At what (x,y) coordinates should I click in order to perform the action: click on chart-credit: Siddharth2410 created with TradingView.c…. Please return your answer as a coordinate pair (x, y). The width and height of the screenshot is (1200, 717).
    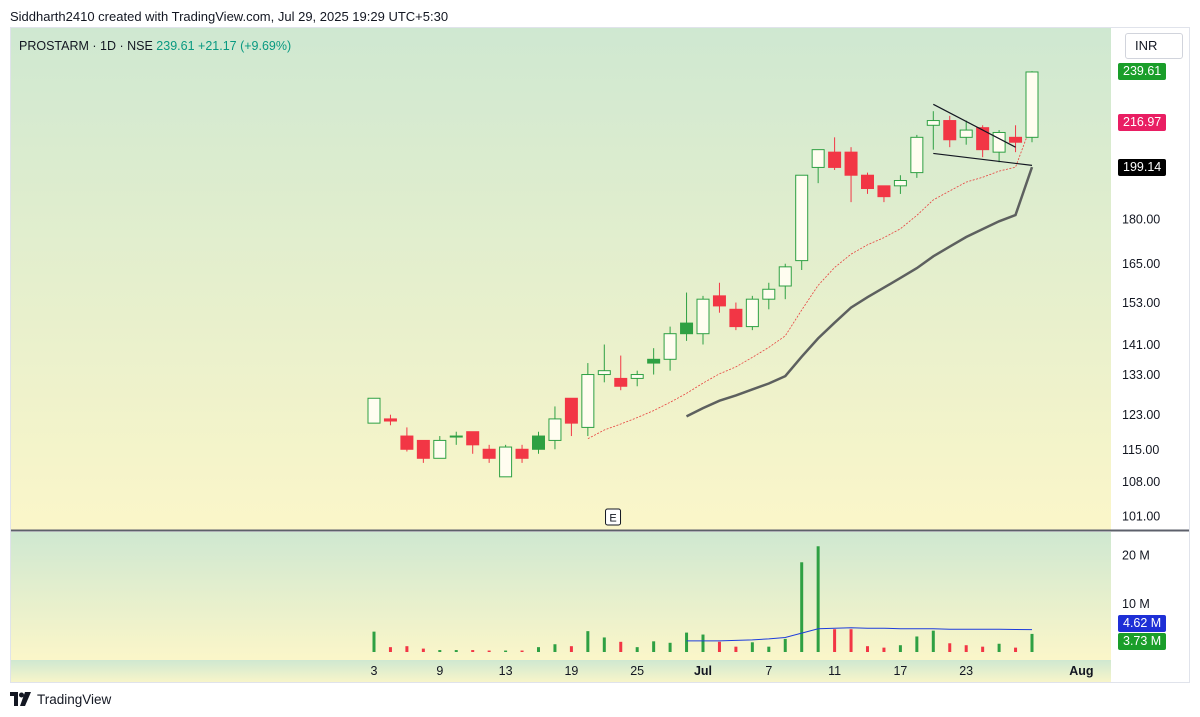
    Looking at the image, I should click on (229, 16).